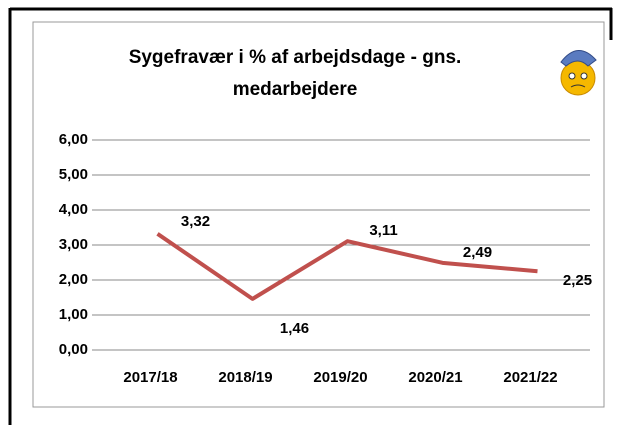 This screenshot has height=425, width=620. I want to click on y-tick-label: 6,00, so click(73, 139).